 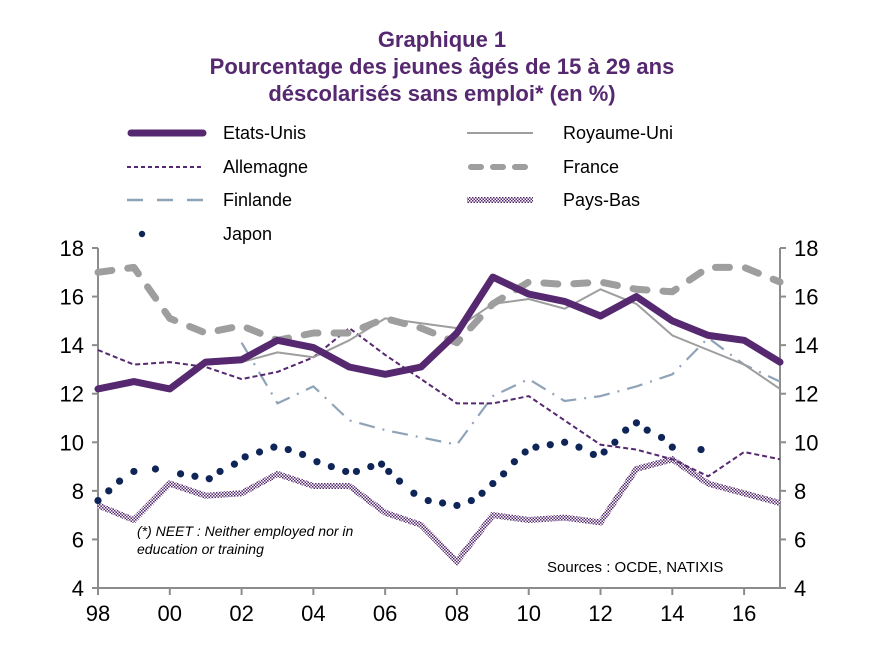 What do you see at coordinates (199, 234) in the screenshot?
I see `legend-item-japon: Japon` at bounding box center [199, 234].